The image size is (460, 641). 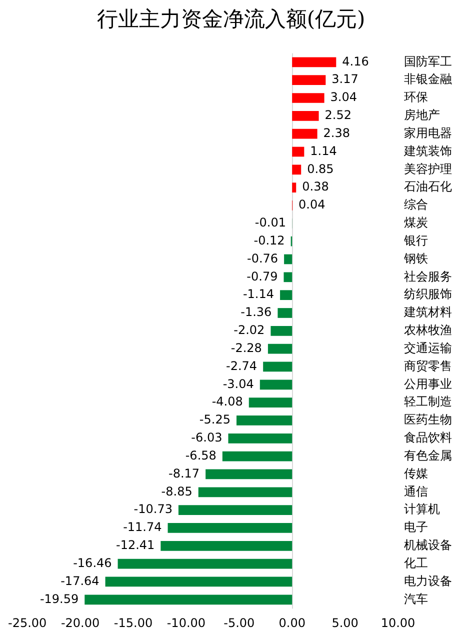 I want to click on data-label: -8.85, so click(x=176, y=491).